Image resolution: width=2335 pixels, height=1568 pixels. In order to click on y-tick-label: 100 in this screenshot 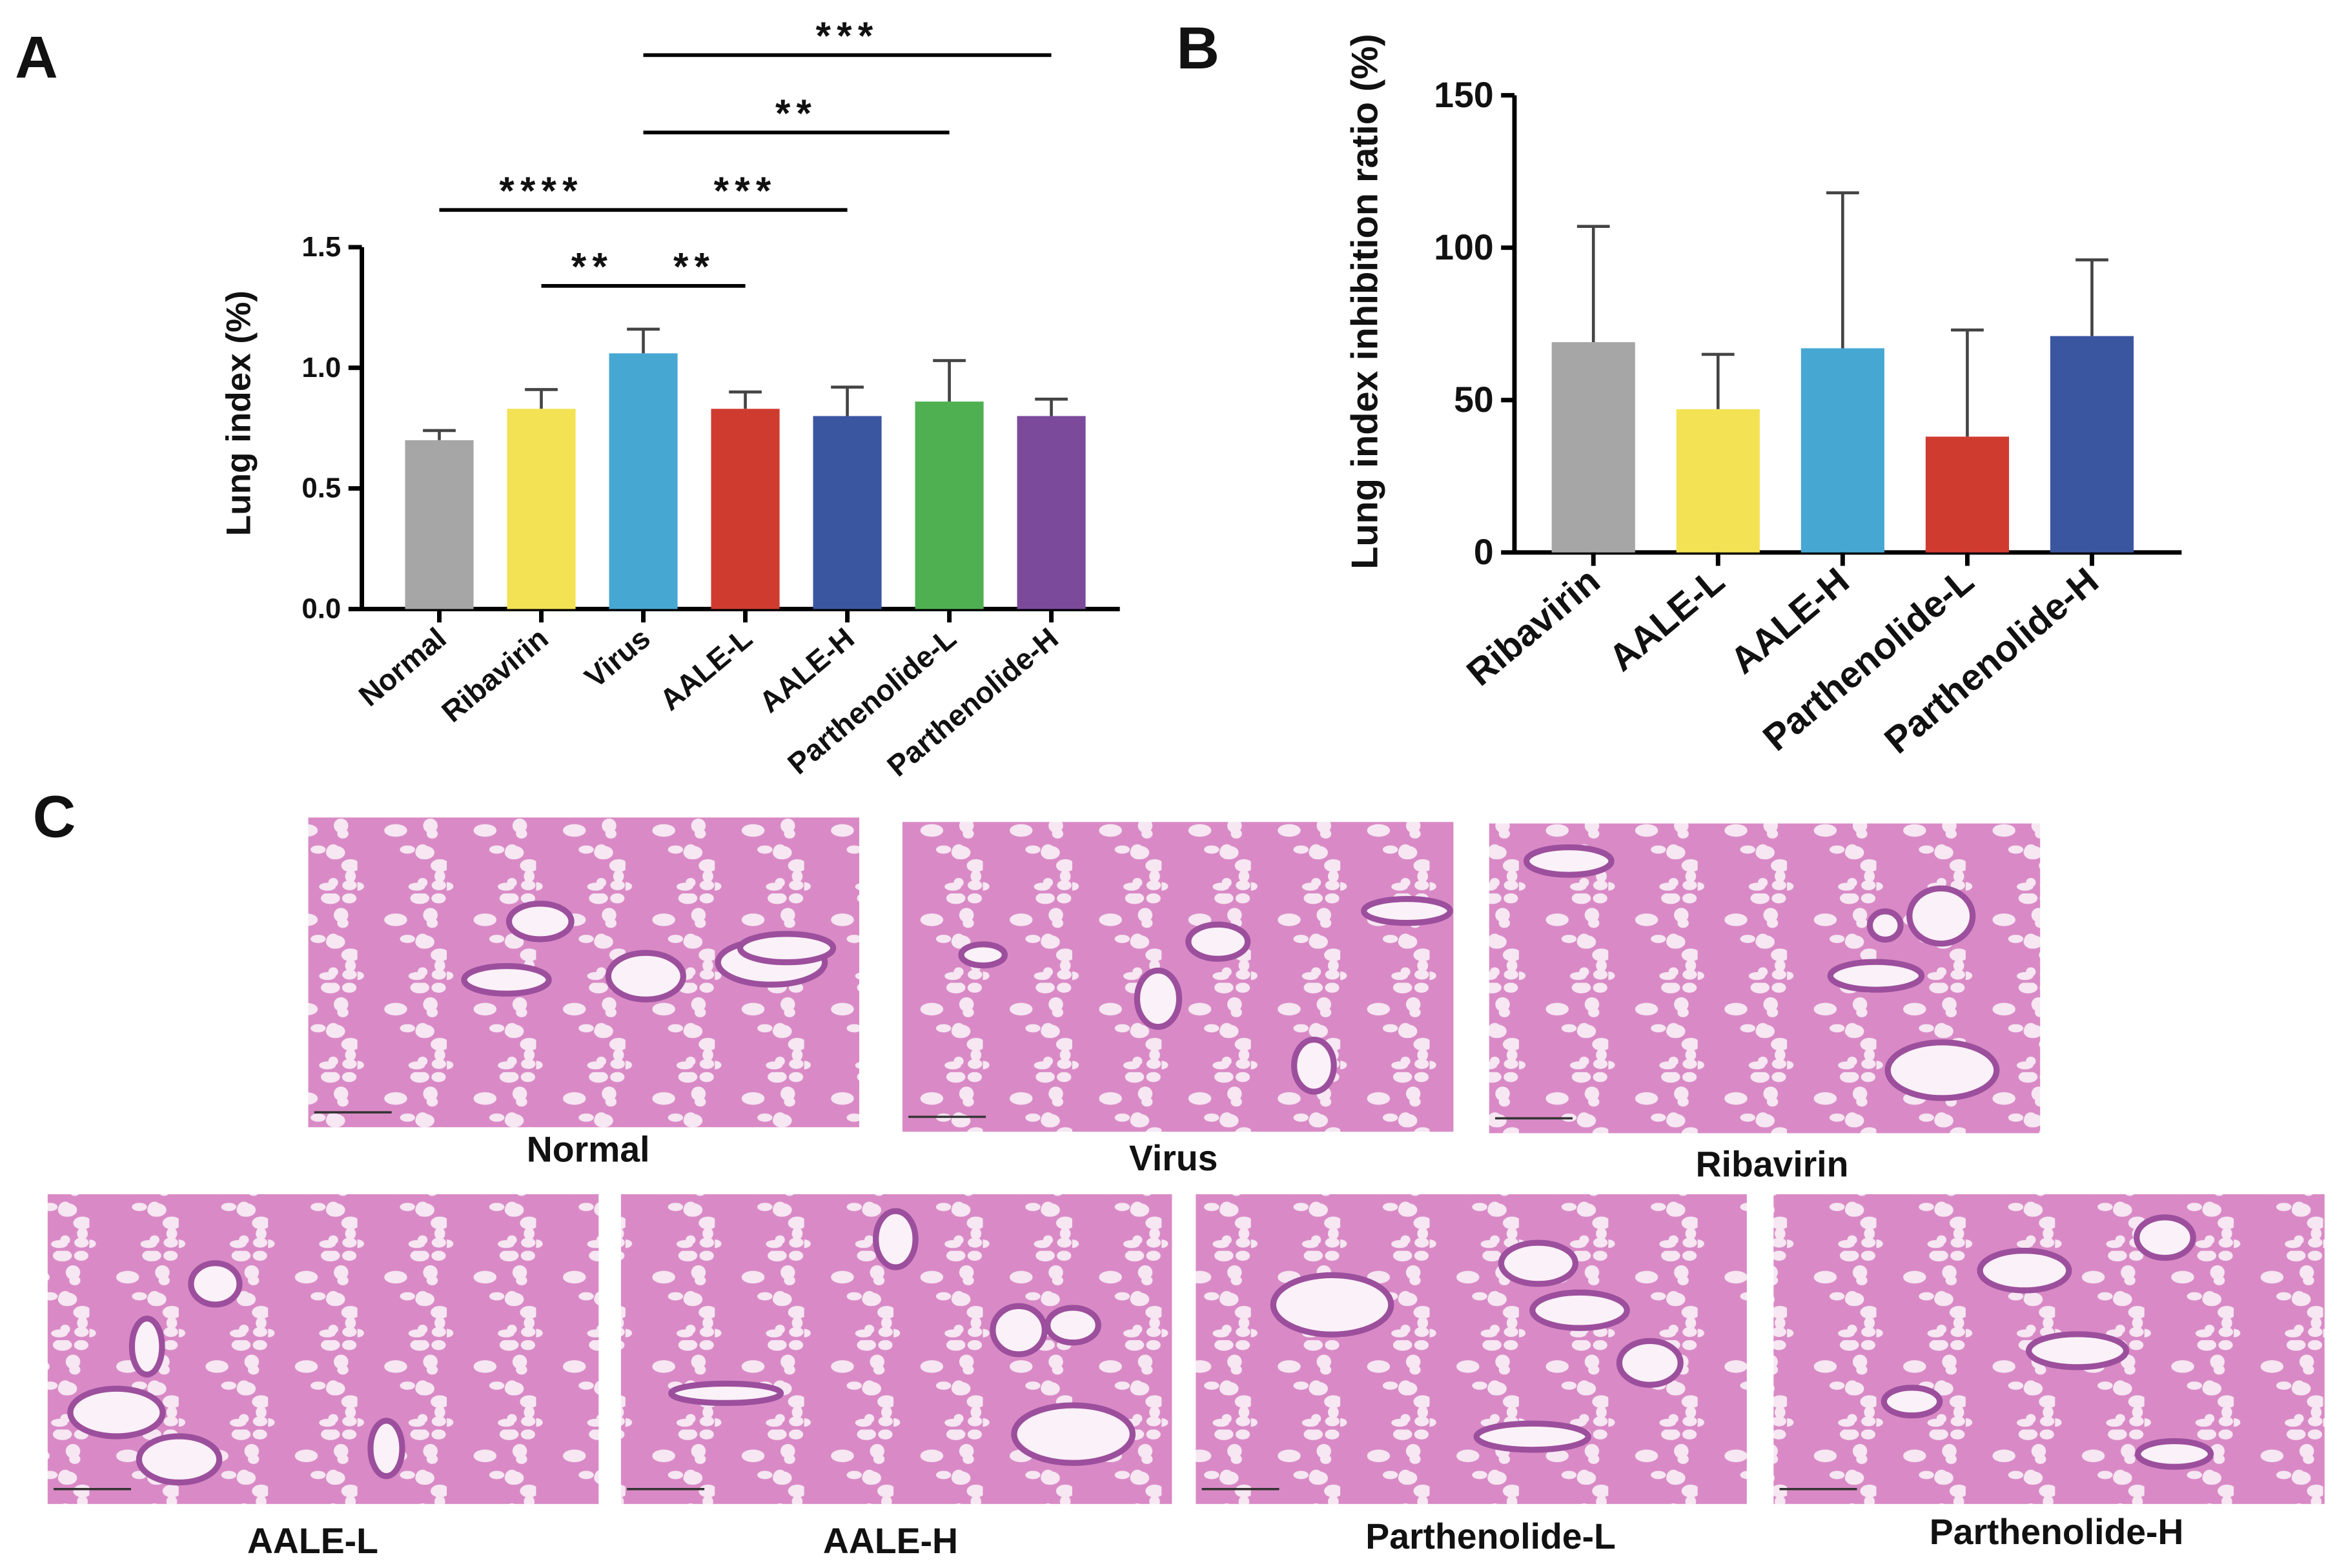, I will do `click(1463, 247)`.